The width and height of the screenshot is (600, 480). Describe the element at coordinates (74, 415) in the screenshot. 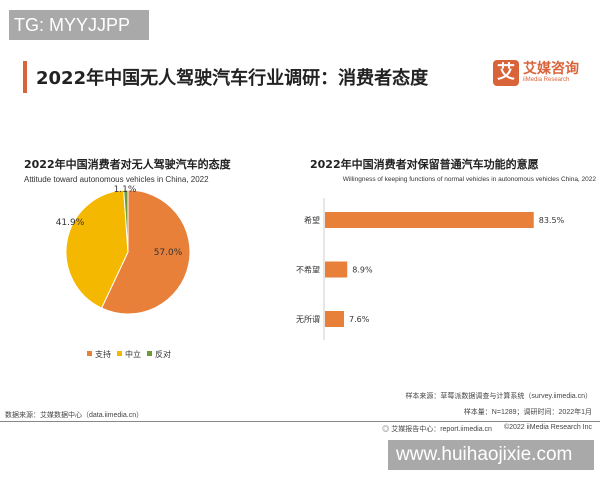

I see `data-source: 数据来源：艾媒数据中心（data.iimedia.cn）` at that location.